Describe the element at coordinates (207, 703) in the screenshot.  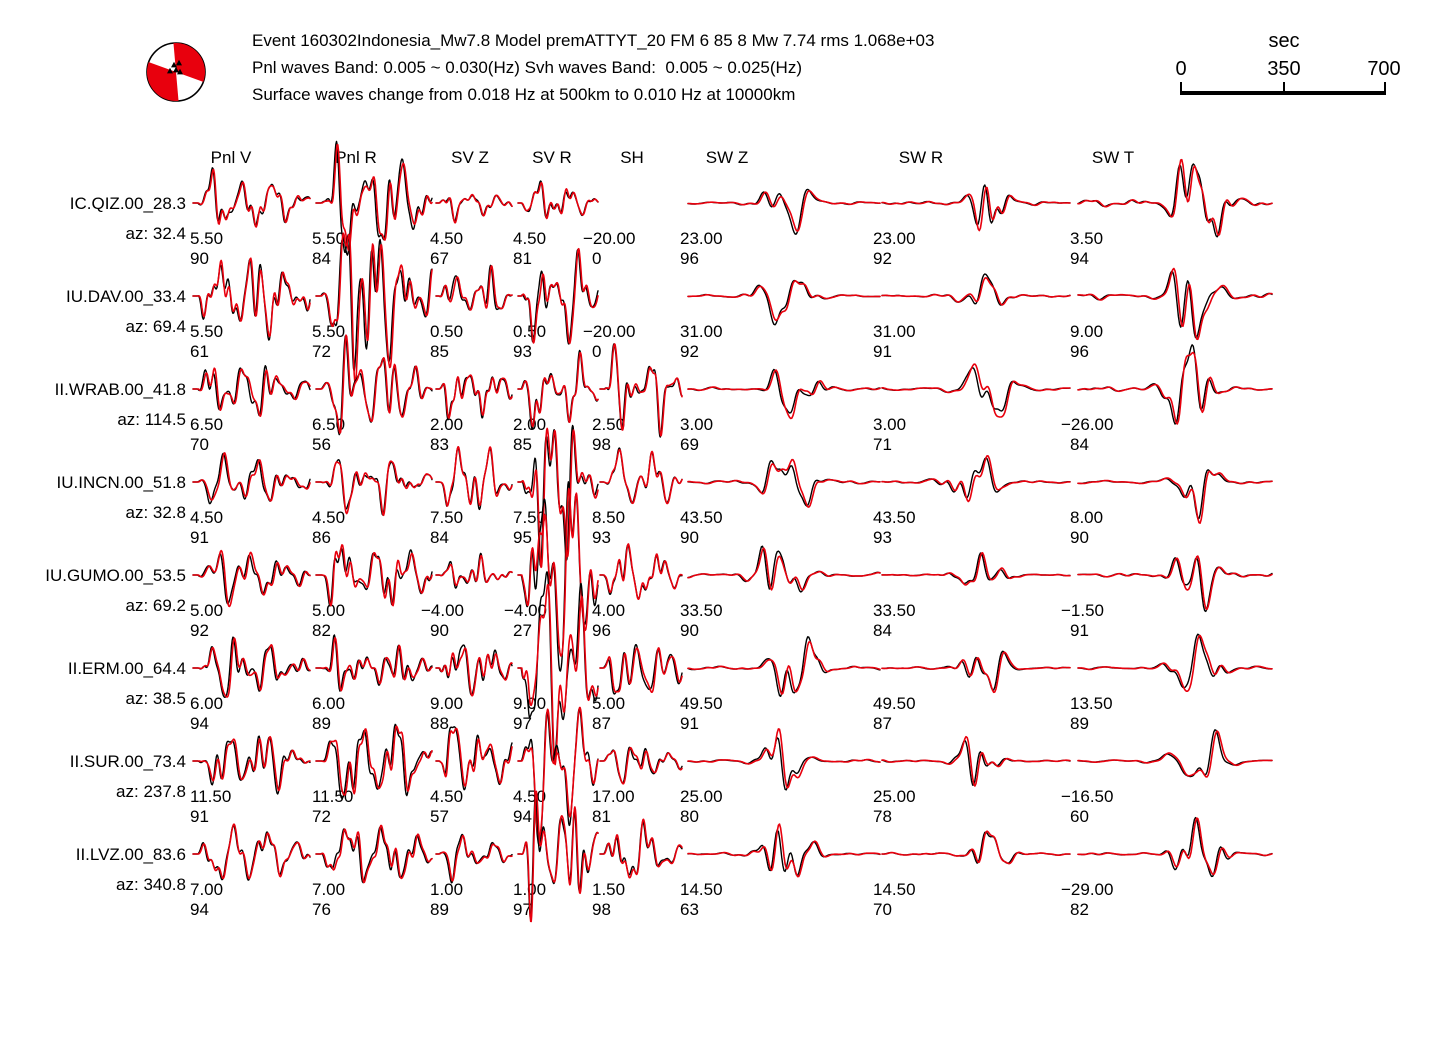
I see `shift-value: 6.00` at that location.